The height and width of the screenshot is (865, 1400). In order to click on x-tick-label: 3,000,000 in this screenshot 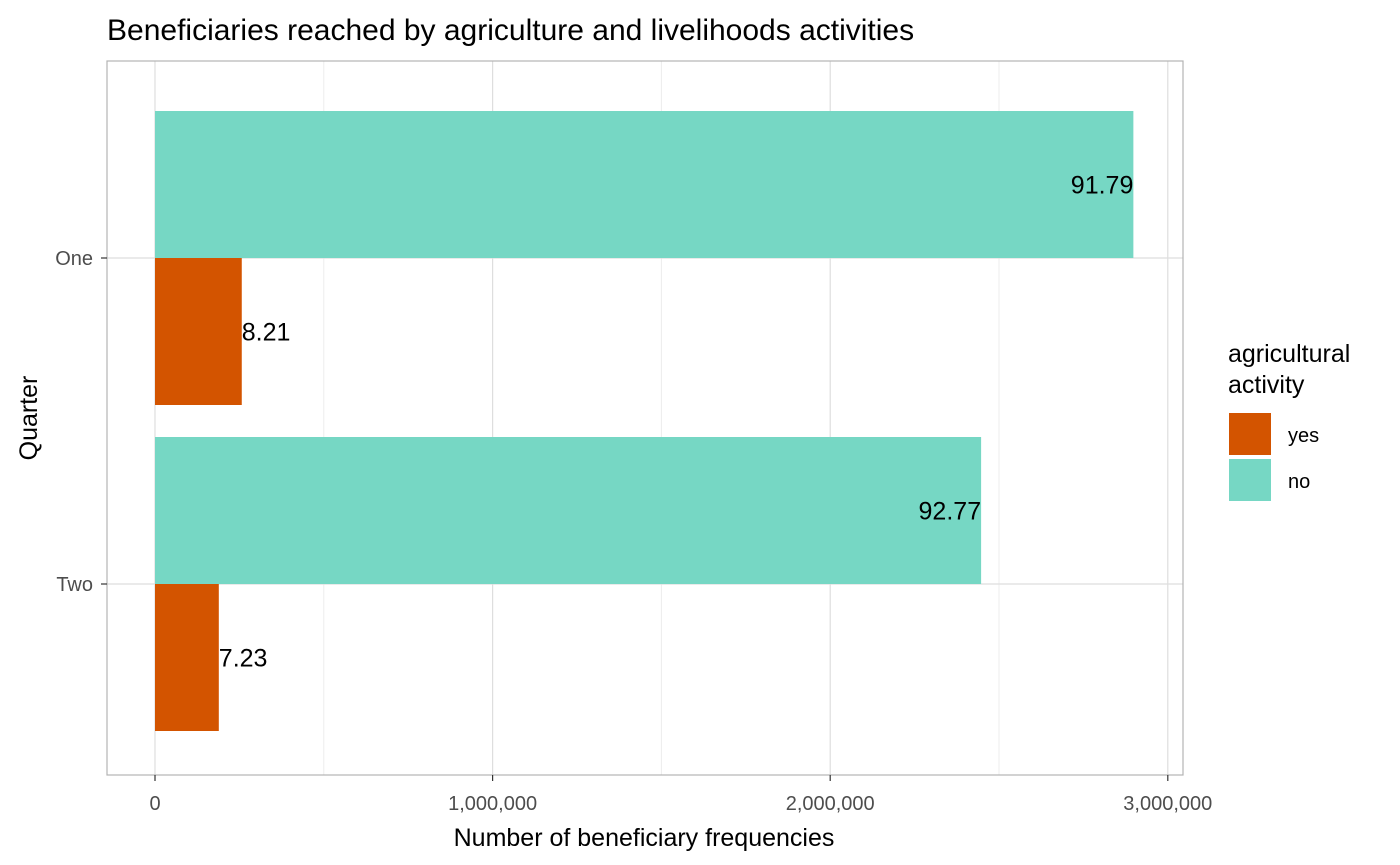, I will do `click(1167, 804)`.